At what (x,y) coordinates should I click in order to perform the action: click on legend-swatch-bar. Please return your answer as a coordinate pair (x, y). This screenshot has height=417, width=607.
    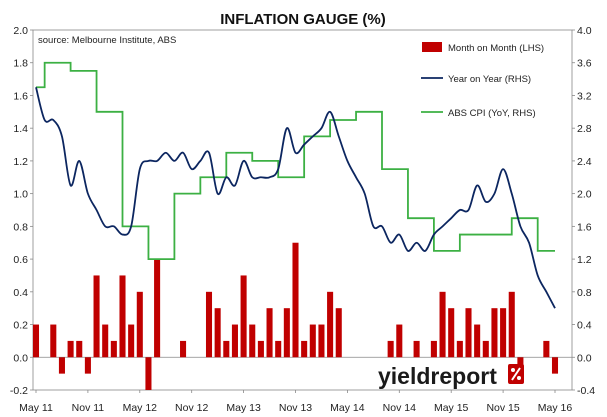
    Looking at the image, I should click on (432, 47).